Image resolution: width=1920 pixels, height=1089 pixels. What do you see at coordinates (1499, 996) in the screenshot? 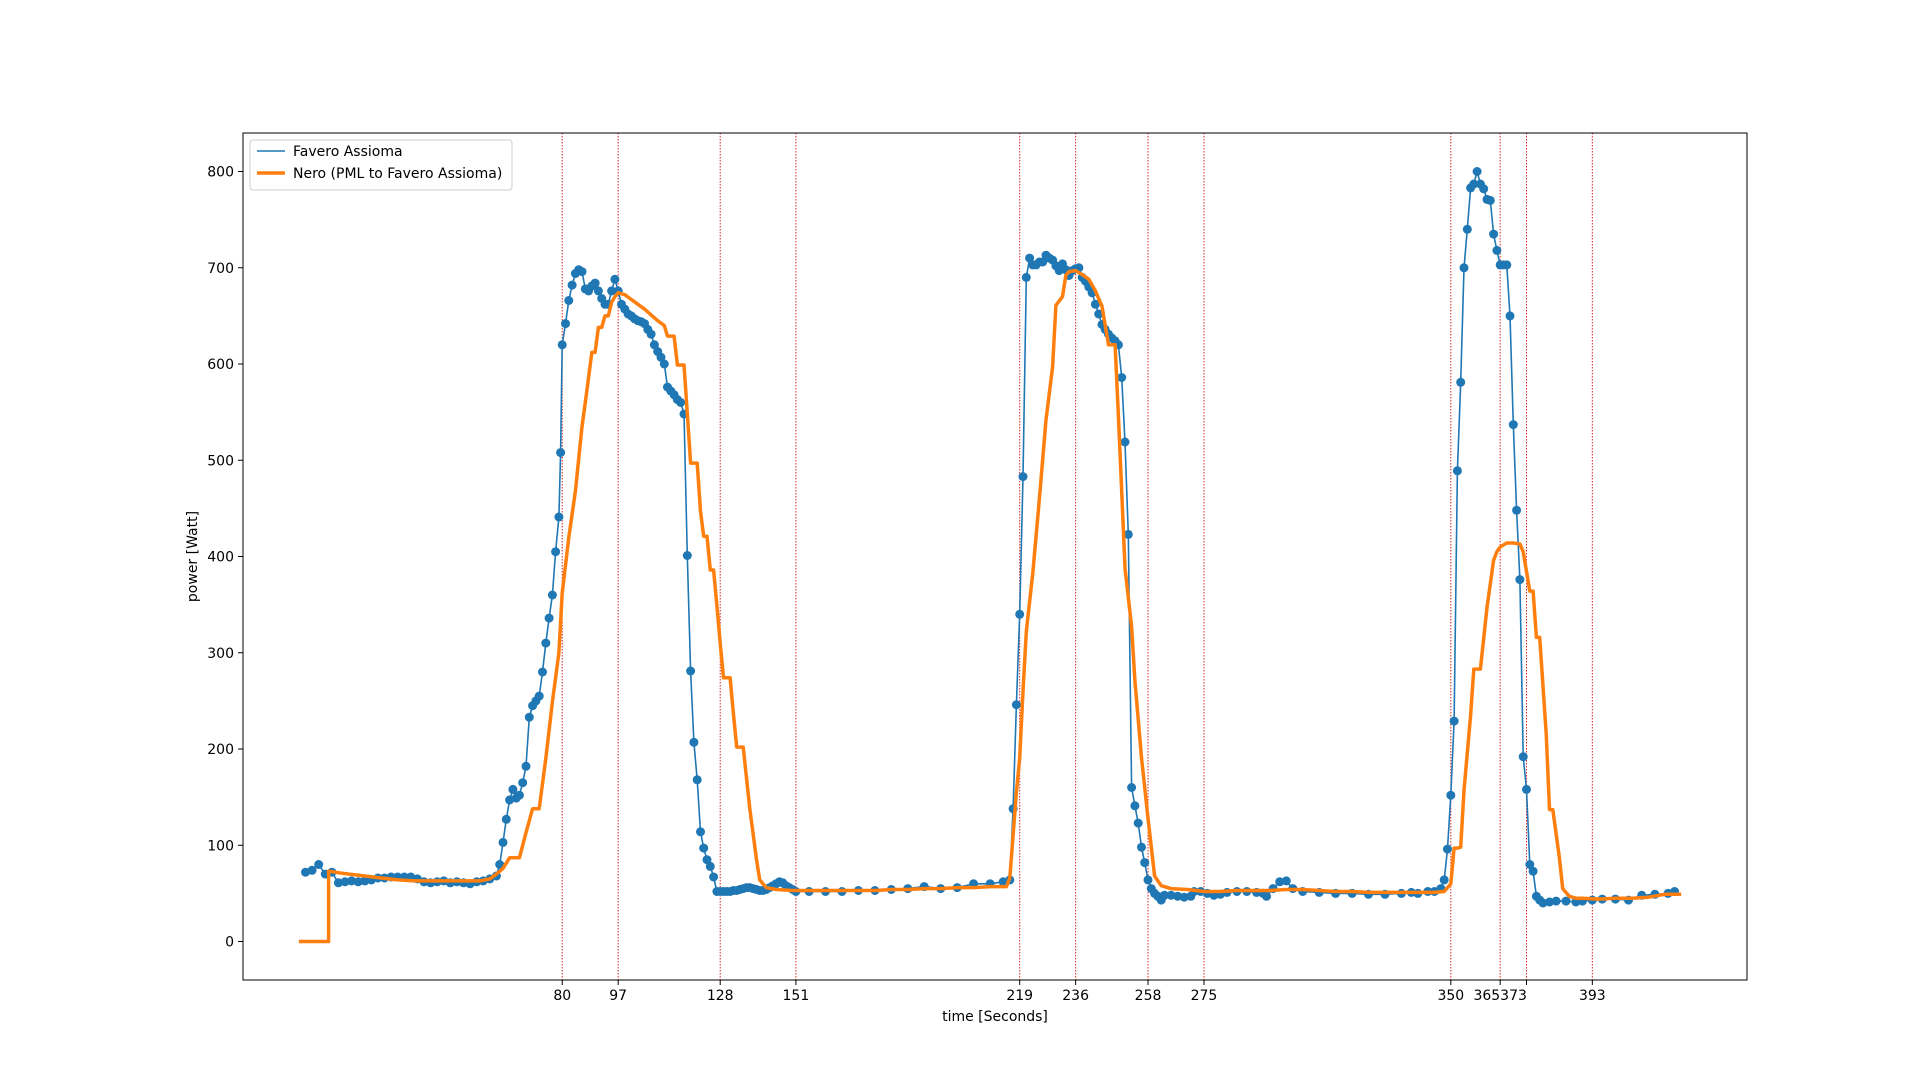
I see `x-tick-label-365: 365373` at bounding box center [1499, 996].